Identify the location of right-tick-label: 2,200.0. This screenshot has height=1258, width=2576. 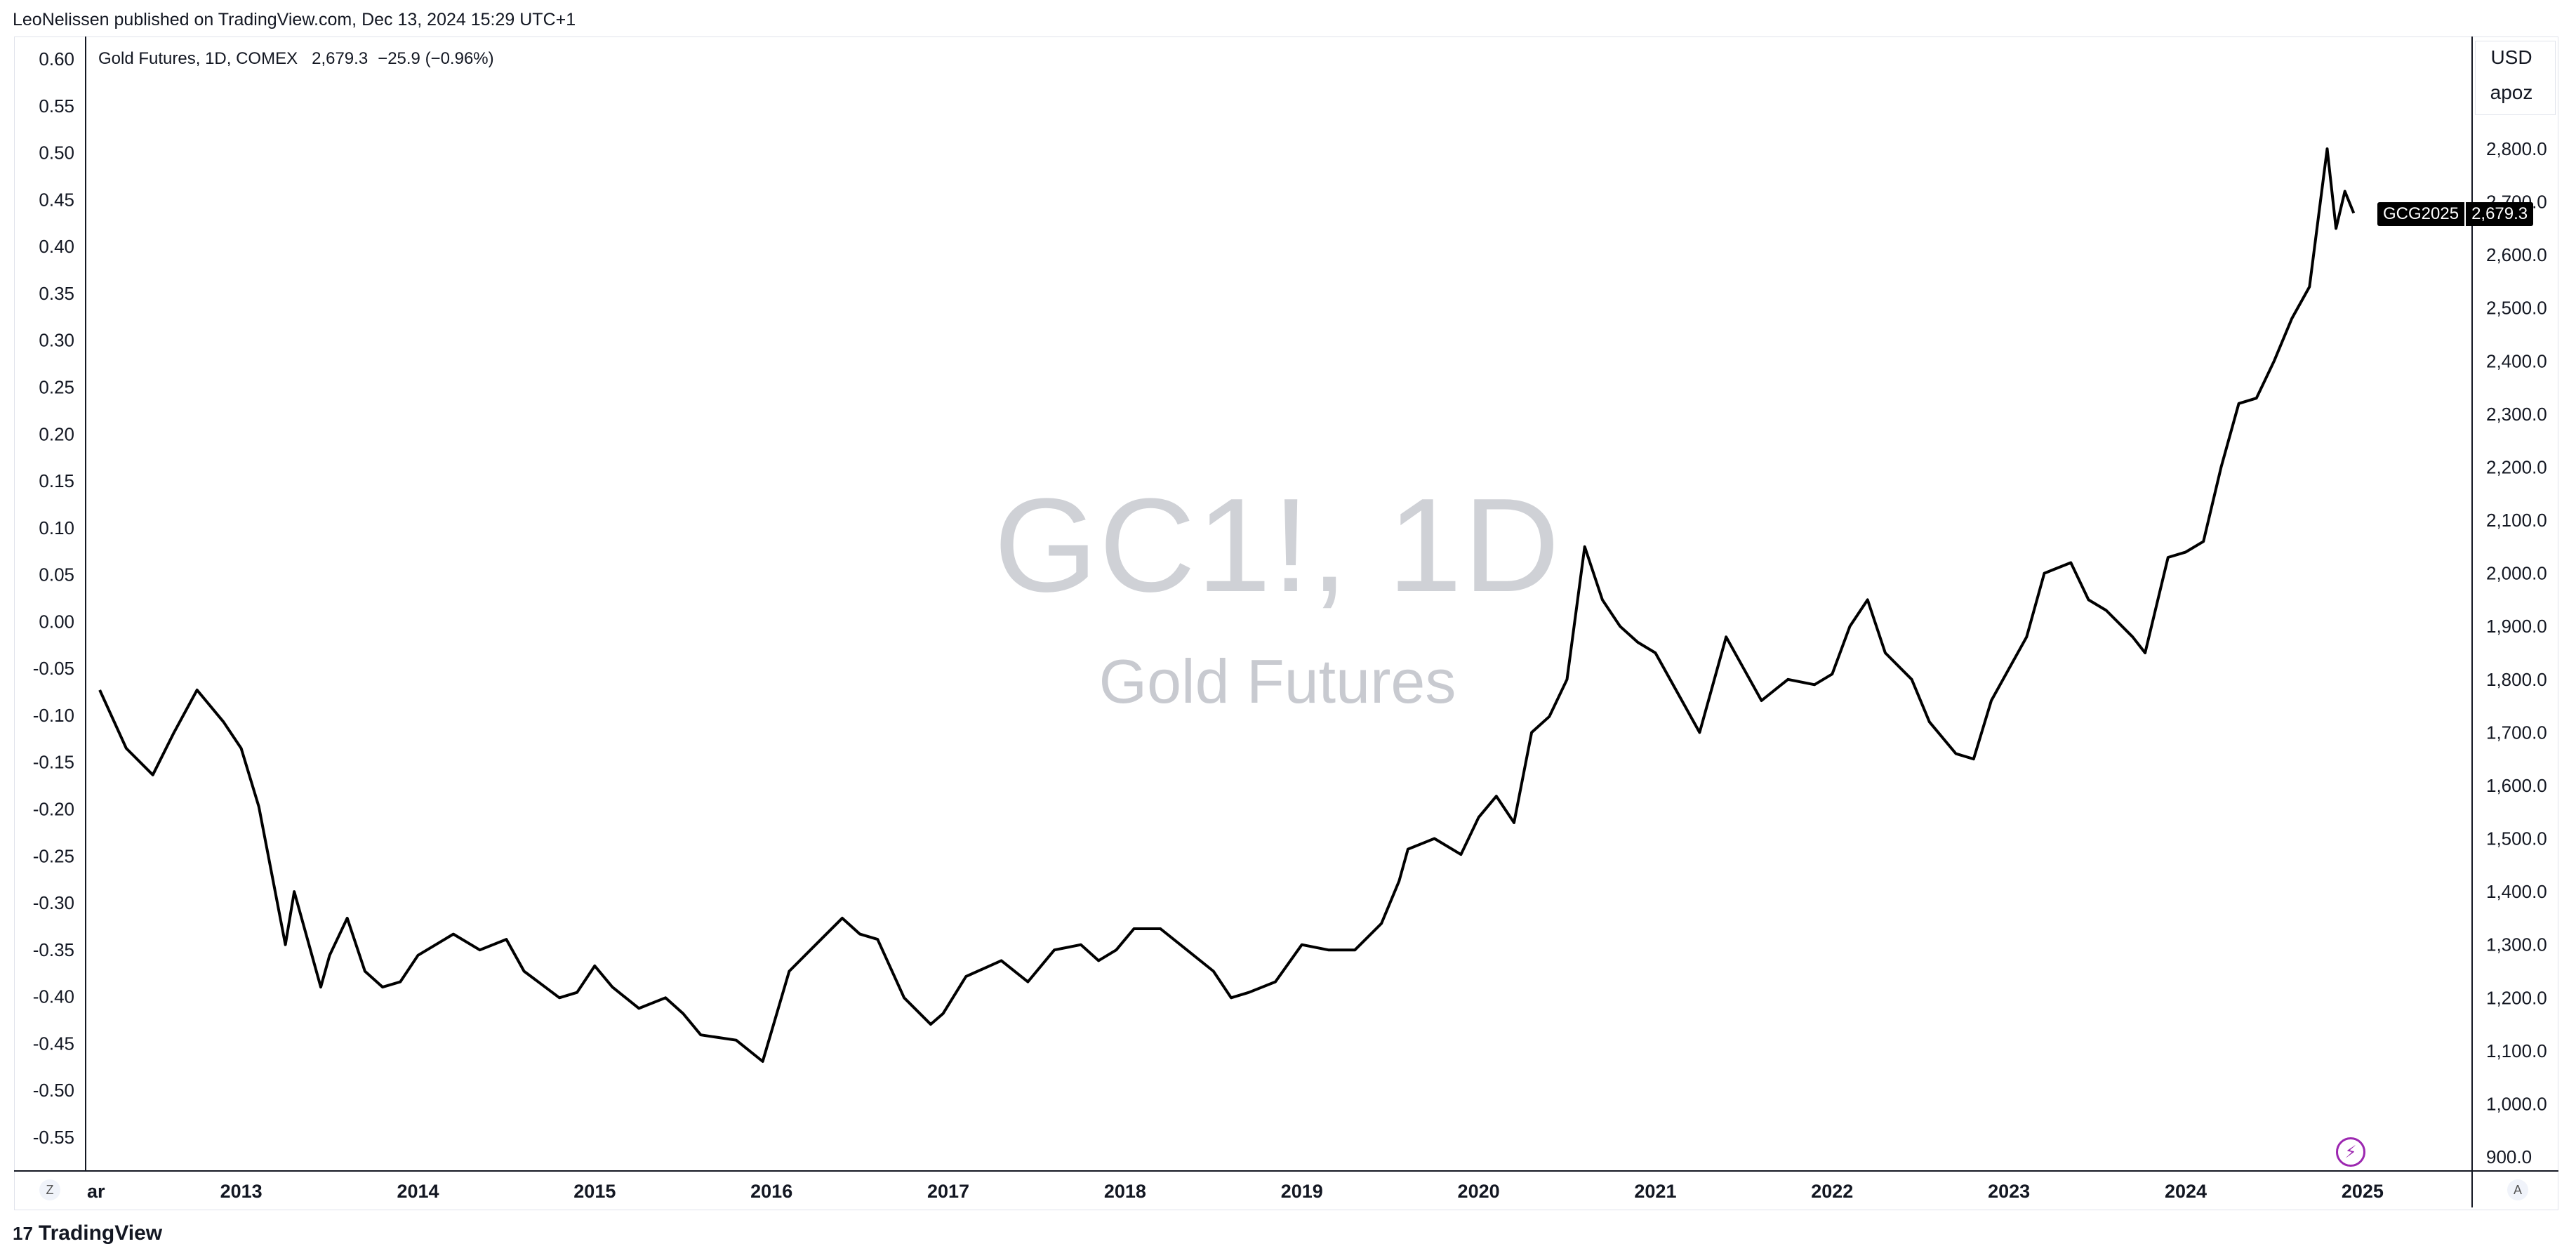
(2517, 466).